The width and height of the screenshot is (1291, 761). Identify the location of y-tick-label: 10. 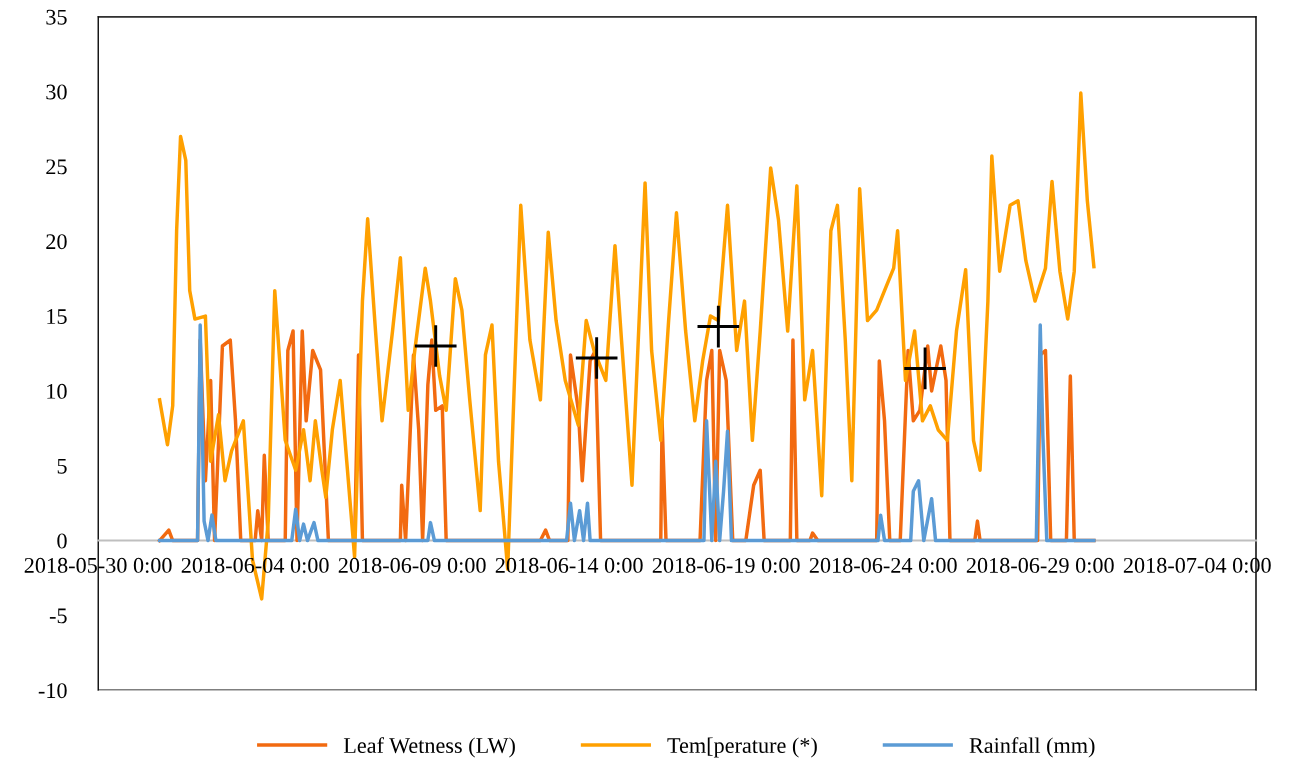
(57, 391).